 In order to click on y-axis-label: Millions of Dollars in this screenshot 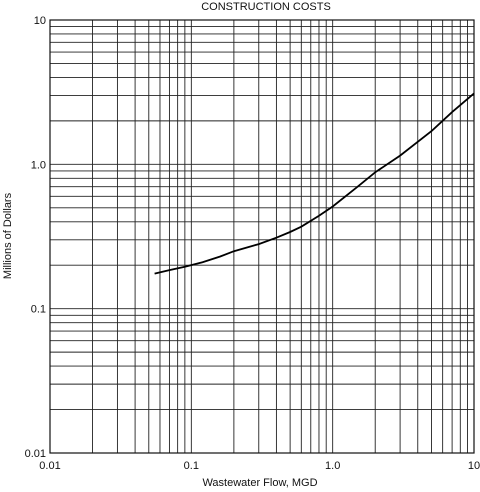, I will do `click(8, 235)`.